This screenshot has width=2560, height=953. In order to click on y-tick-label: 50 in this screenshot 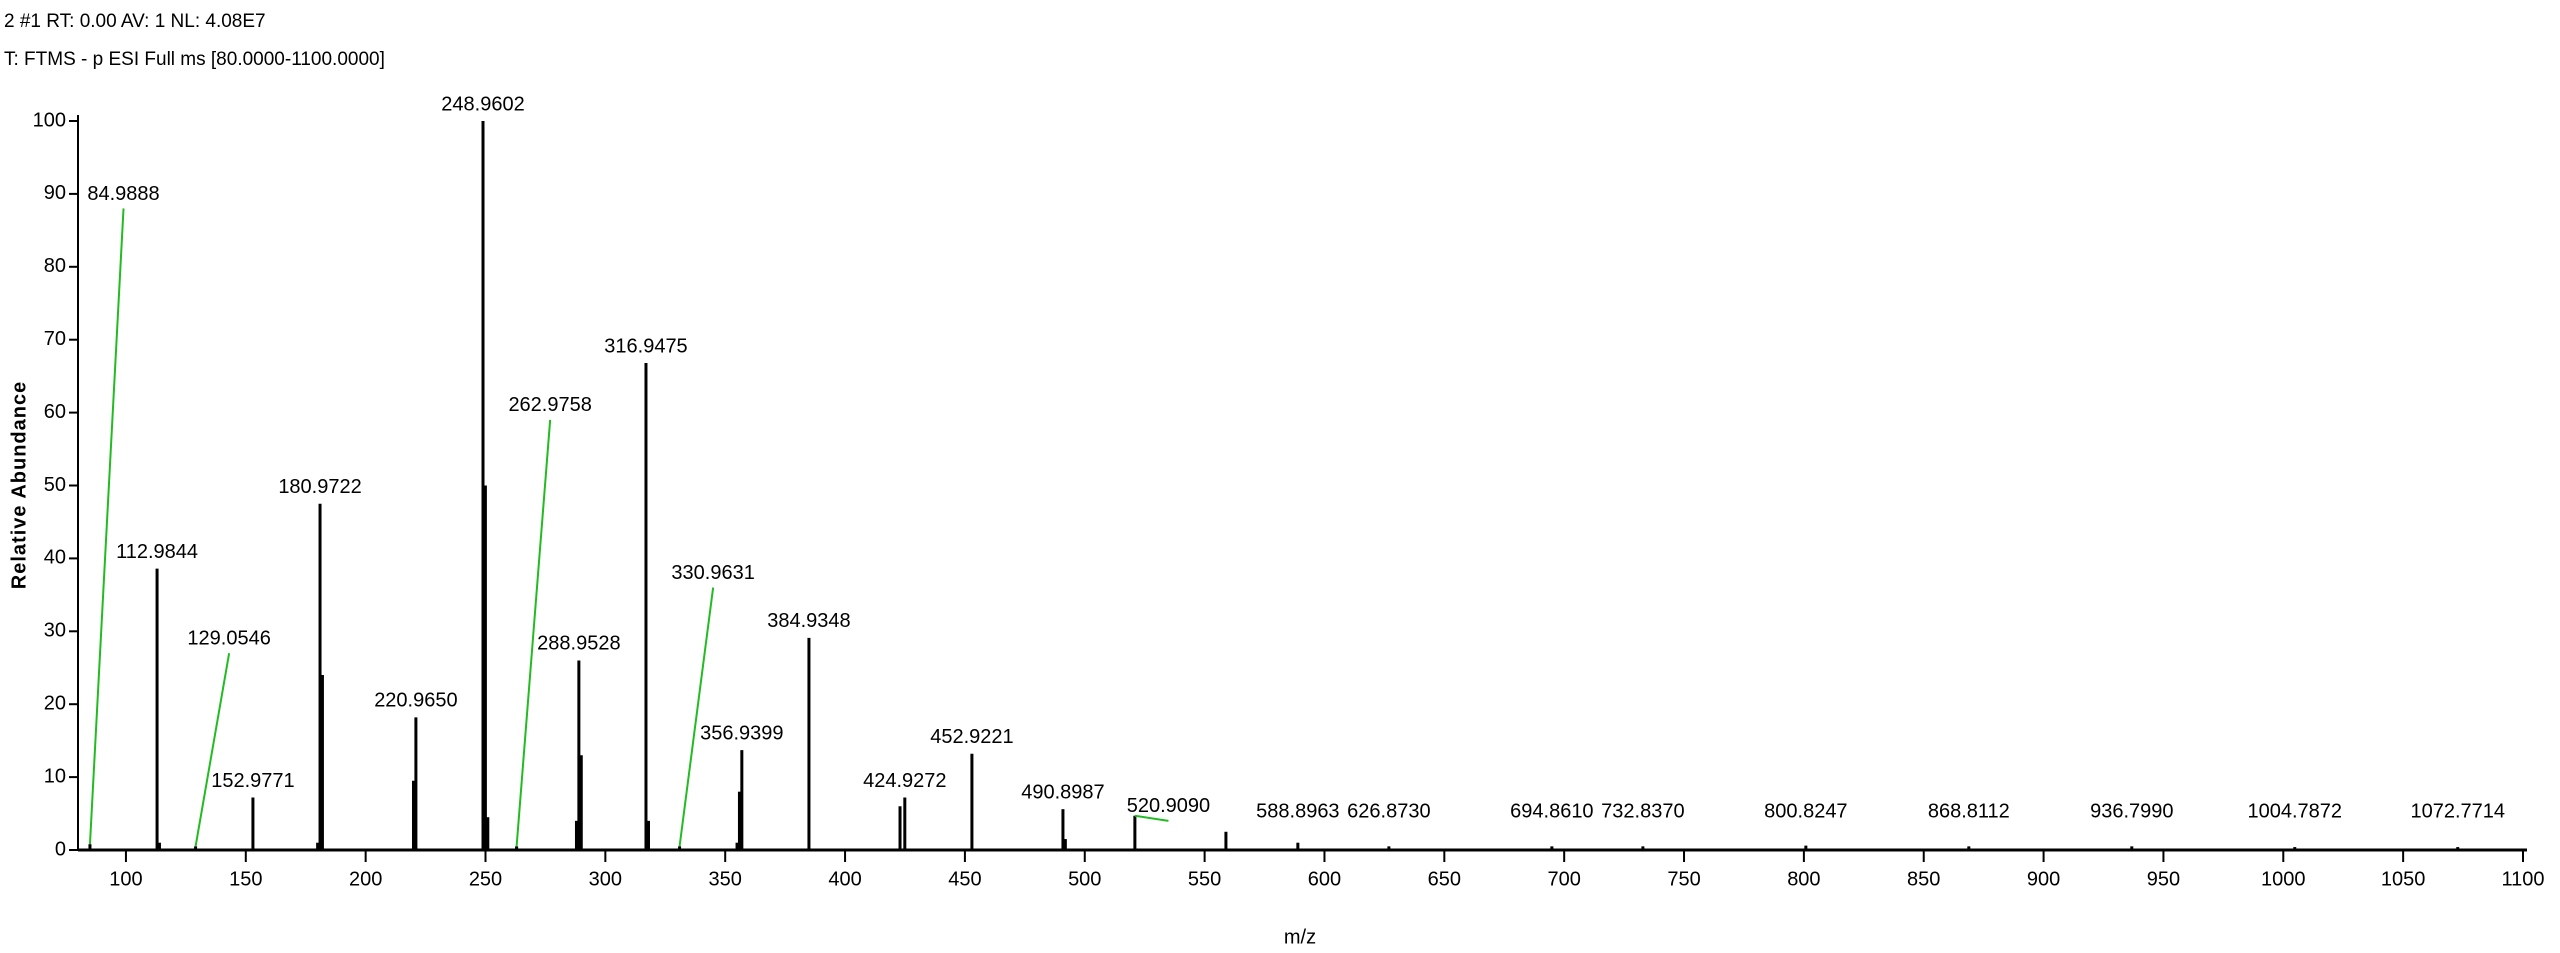, I will do `click(55, 485)`.